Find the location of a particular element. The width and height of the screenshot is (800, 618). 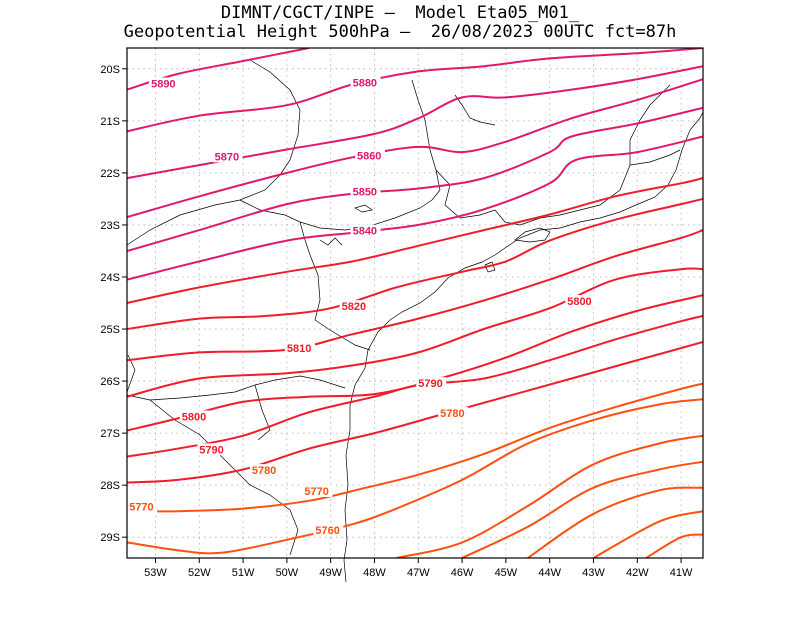

x-tick-label: 50W is located at coordinates (287, 573).